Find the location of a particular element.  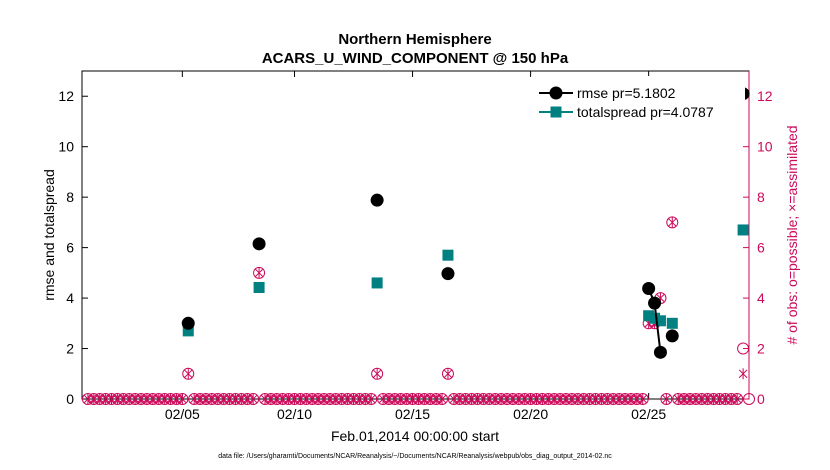

y-tick-label-left: 4 is located at coordinates (70, 298).